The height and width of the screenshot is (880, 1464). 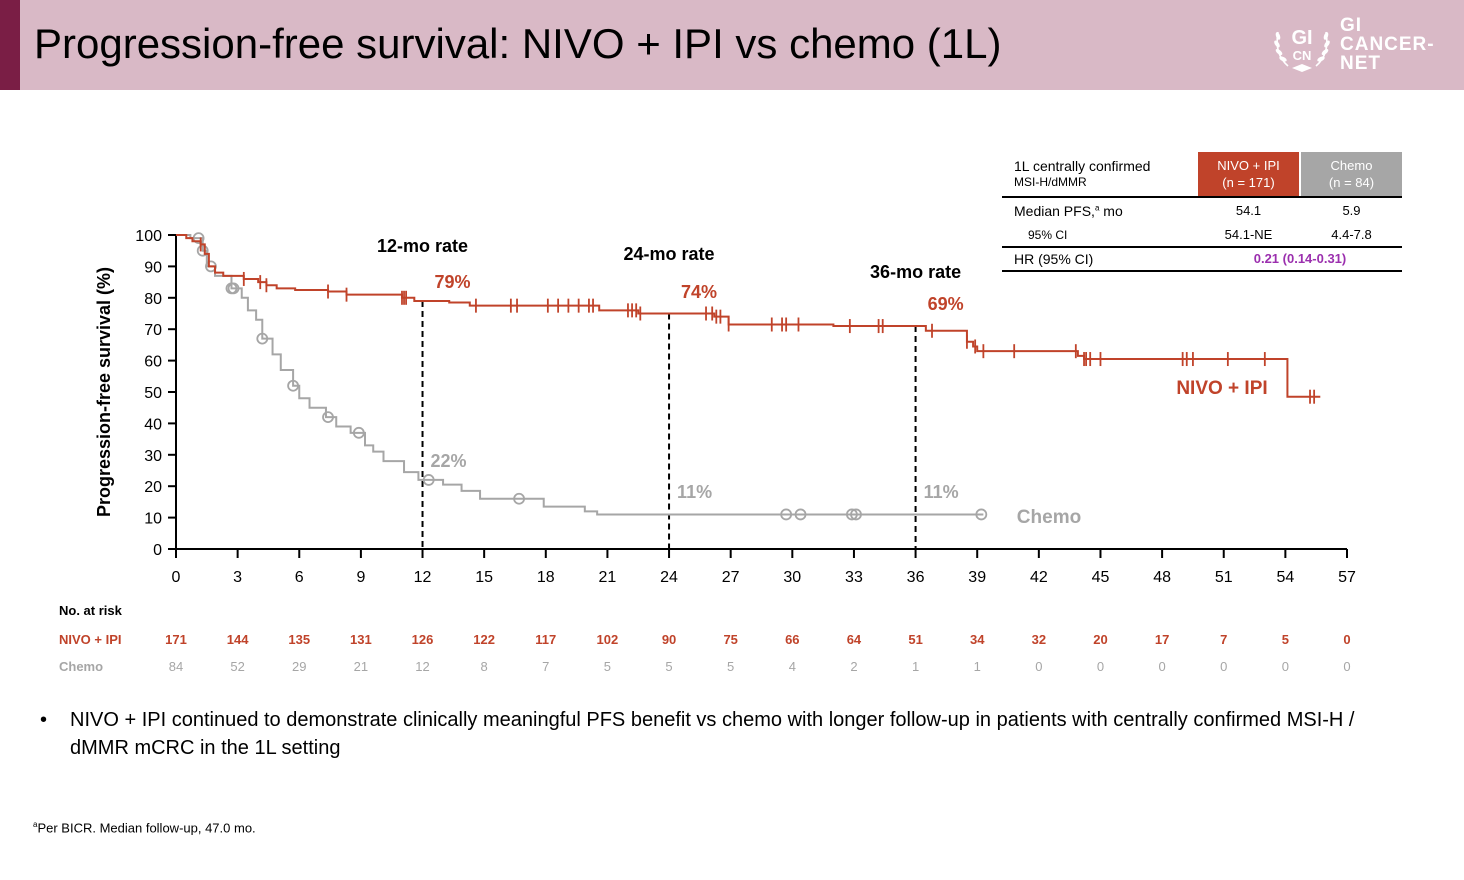 I want to click on logo-wordmark: GI CANCER- NET, so click(x=1387, y=44).